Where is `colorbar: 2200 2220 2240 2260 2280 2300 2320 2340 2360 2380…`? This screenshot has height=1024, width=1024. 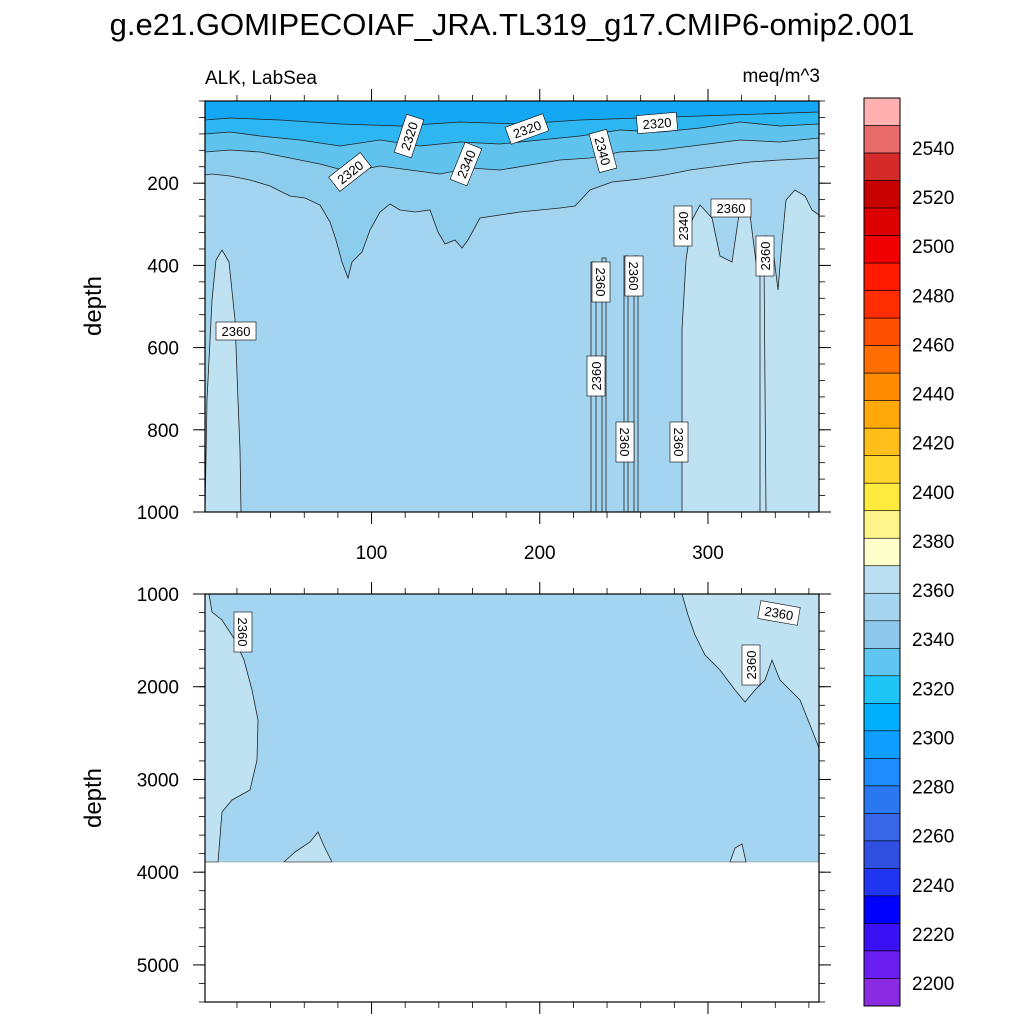 colorbar: 2200 2220 2240 2260 2280 2300 2320 2340 2360 2380… is located at coordinates (908, 552).